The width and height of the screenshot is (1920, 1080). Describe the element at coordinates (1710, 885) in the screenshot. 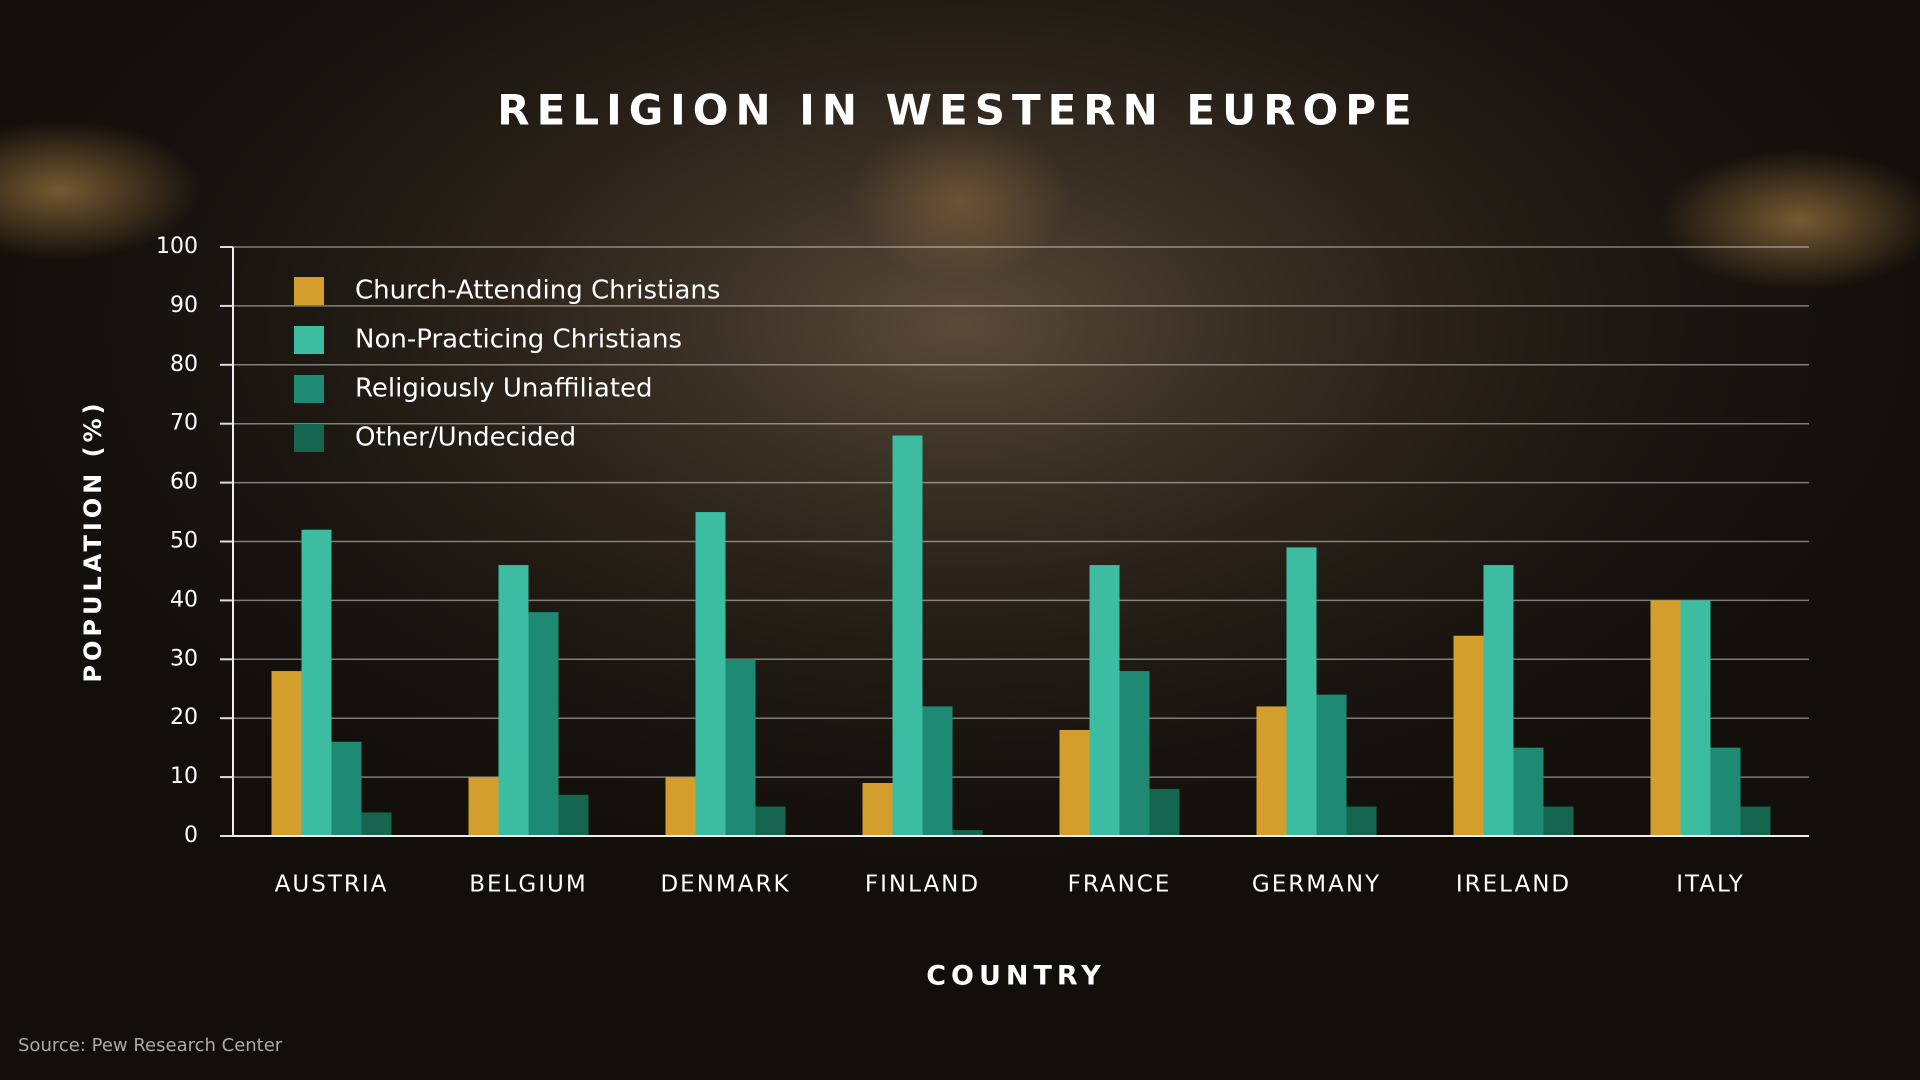

I see `x-tick-label: ITALY` at that location.